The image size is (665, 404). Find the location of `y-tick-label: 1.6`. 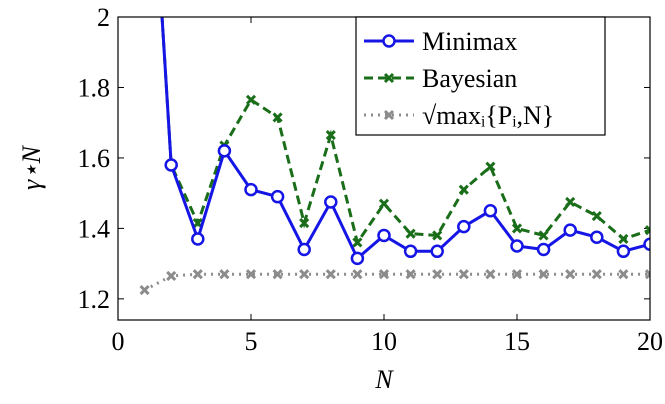

y-tick-label: 1.6 is located at coordinates (94, 158).